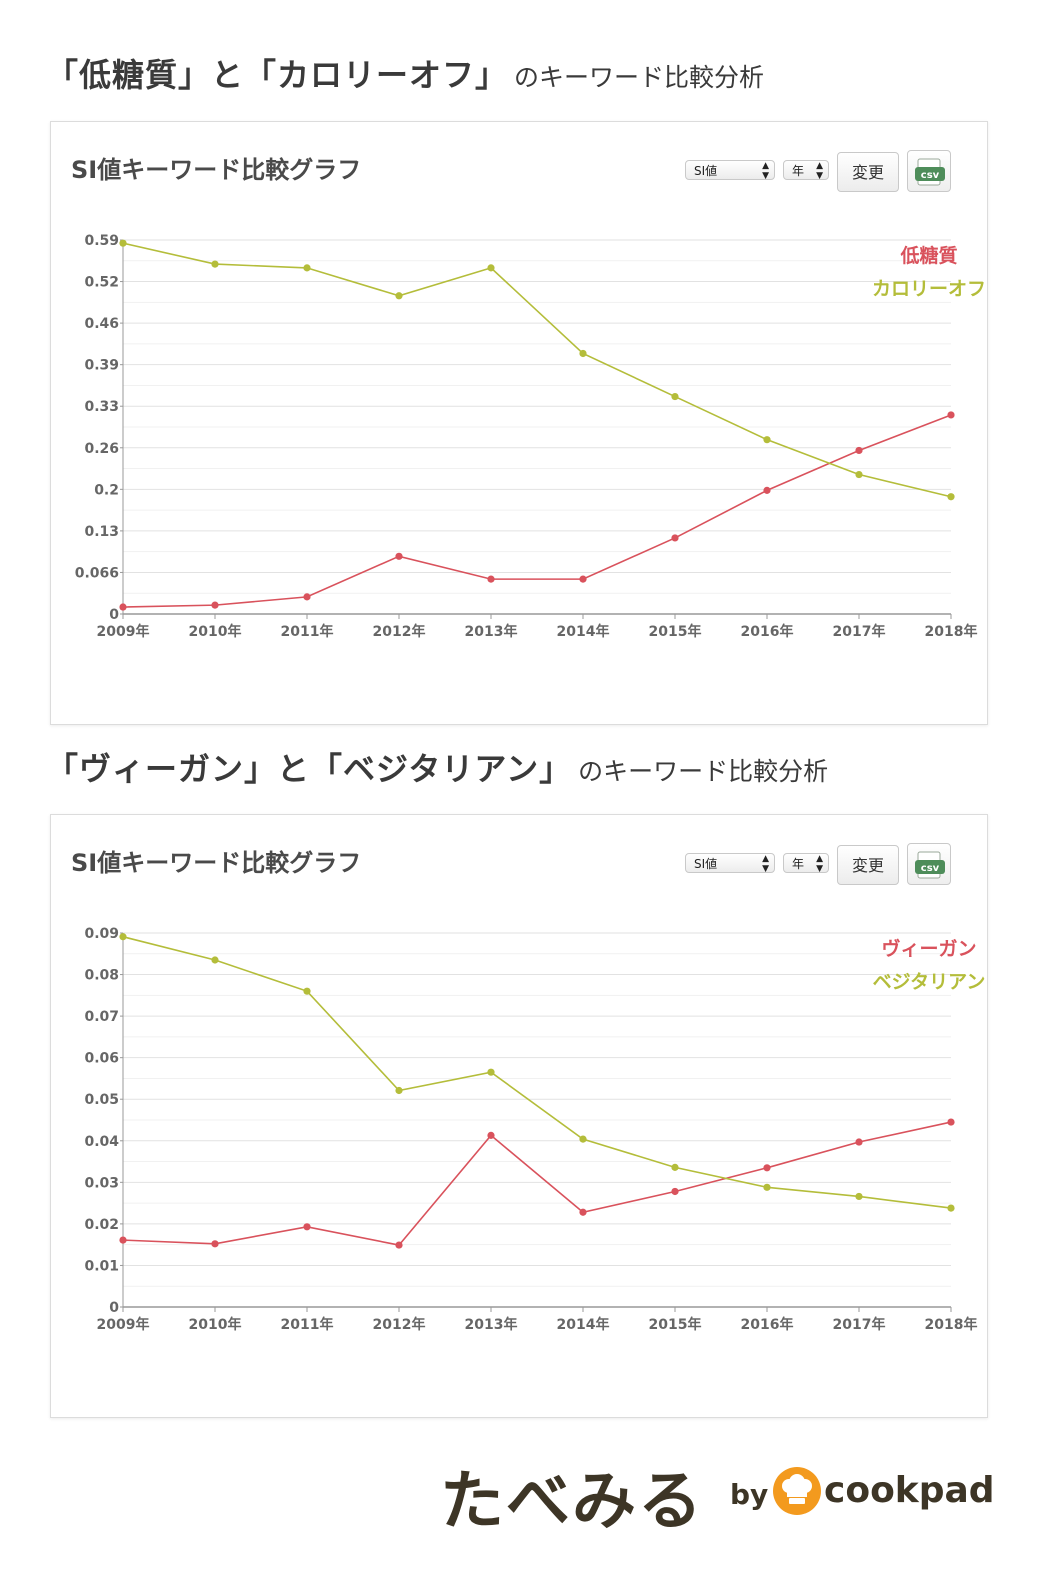  What do you see at coordinates (909, 1490) in the screenshot?
I see `partner-logo: cookpad` at bounding box center [909, 1490].